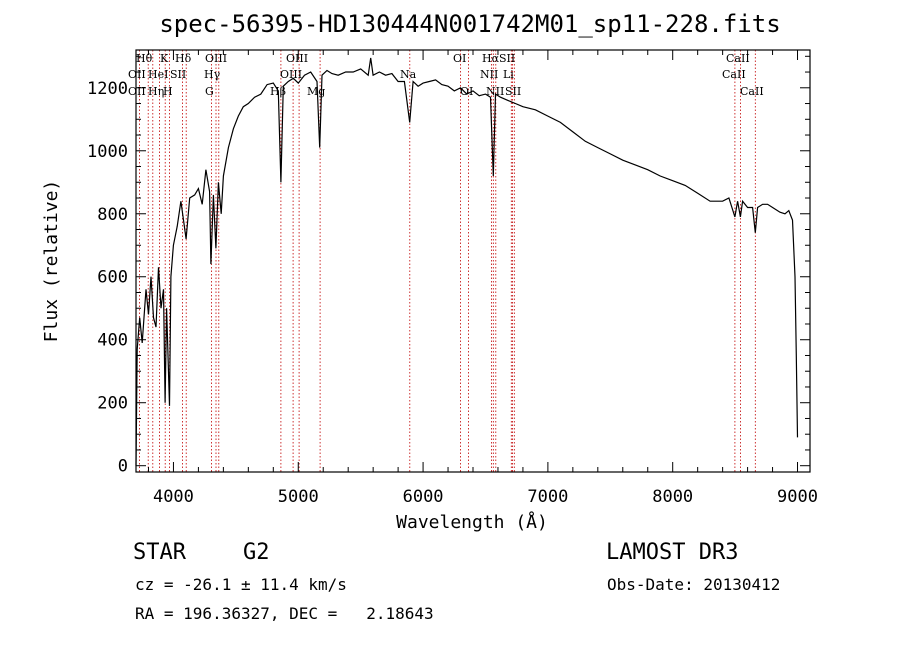  What do you see at coordinates (123, 467) in the screenshot?
I see `y-tick-label: 0` at bounding box center [123, 467].